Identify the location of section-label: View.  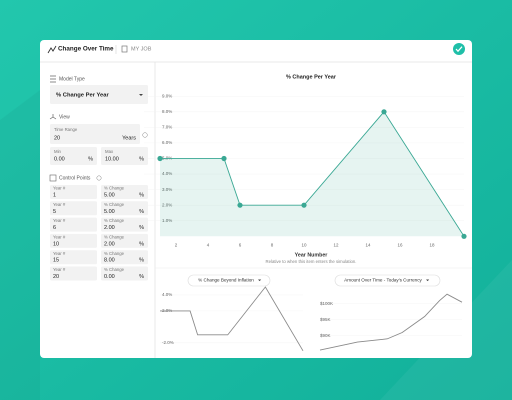
(64, 117).